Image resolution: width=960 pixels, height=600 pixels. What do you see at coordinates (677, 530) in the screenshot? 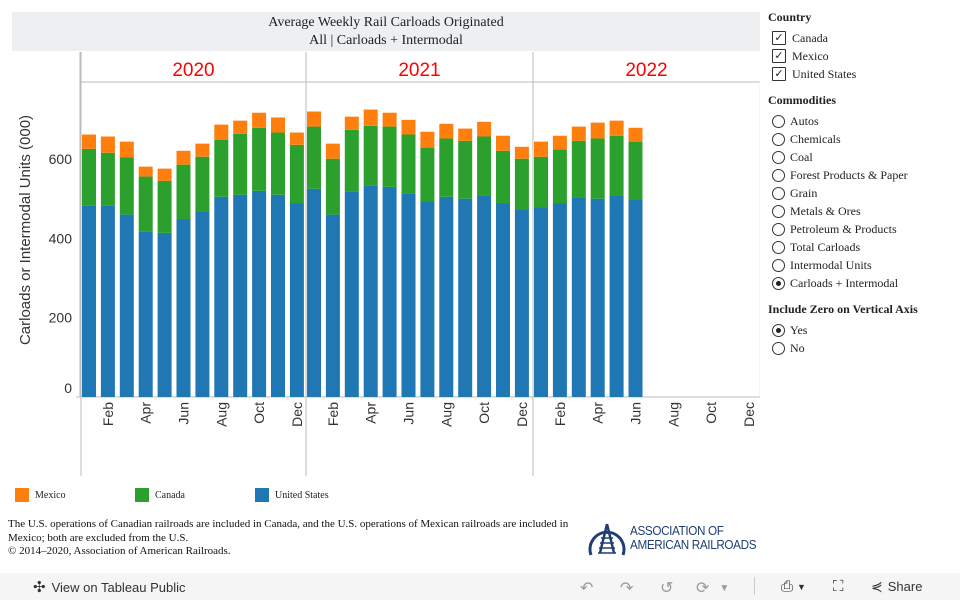
I see `logo-line-1: ASSOCIATION OF` at bounding box center [677, 530].